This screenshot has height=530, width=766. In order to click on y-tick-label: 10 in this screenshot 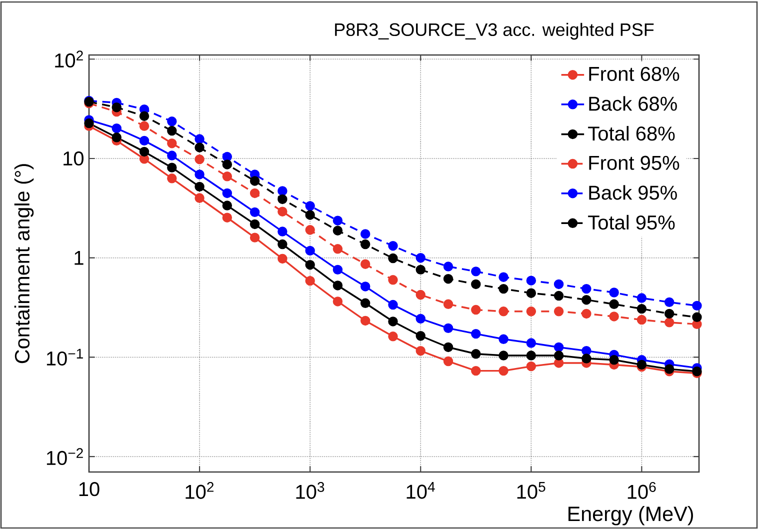, I will do `click(74, 158)`.